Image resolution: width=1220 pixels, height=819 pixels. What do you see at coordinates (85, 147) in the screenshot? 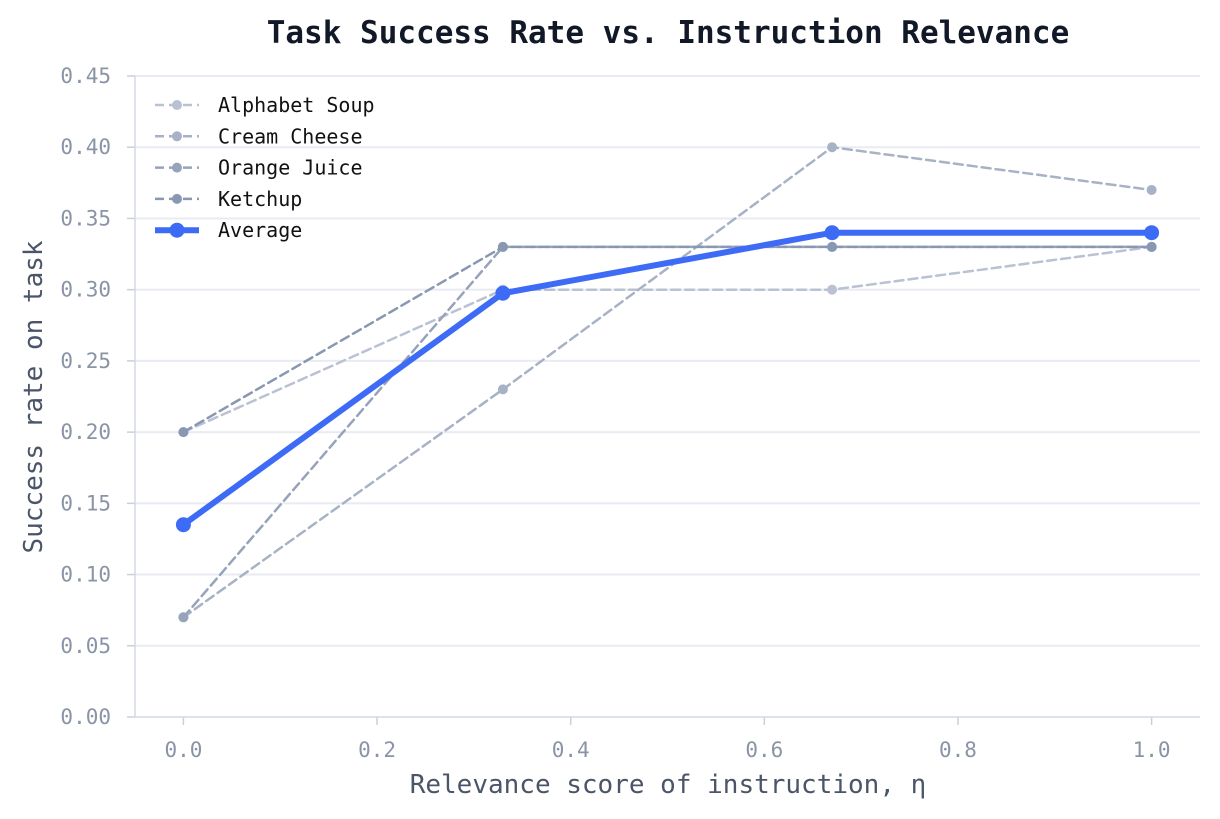
I see `y-tick-label: 0.40` at bounding box center [85, 147].